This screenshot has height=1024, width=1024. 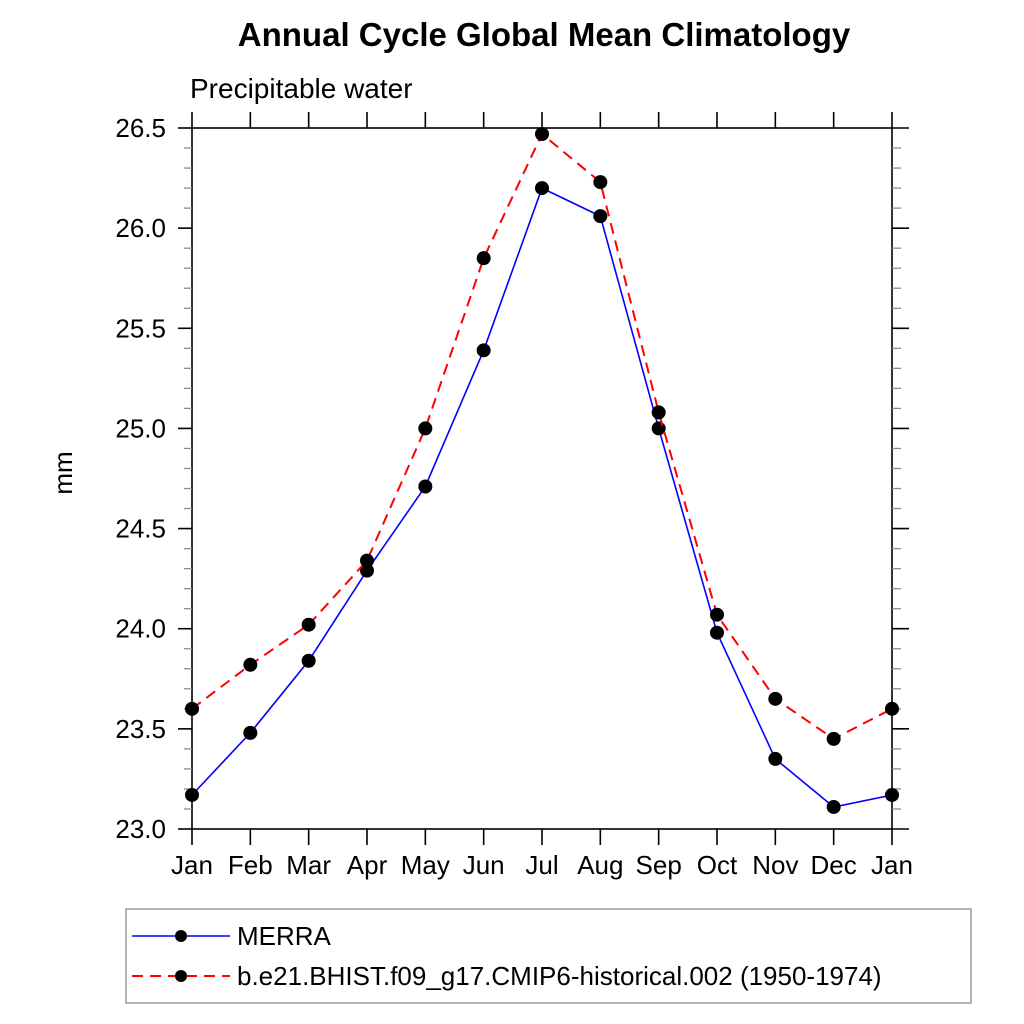 I want to click on y-tick-label: 26.5, so click(x=140, y=128).